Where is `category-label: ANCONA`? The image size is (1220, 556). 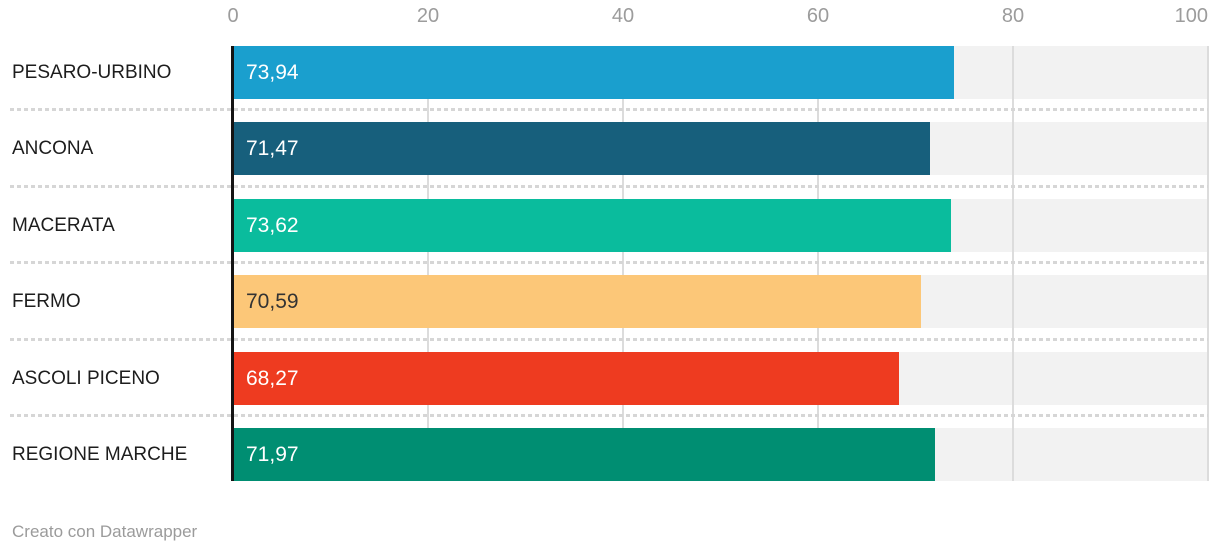
category-label: ANCONA is located at coordinates (53, 148).